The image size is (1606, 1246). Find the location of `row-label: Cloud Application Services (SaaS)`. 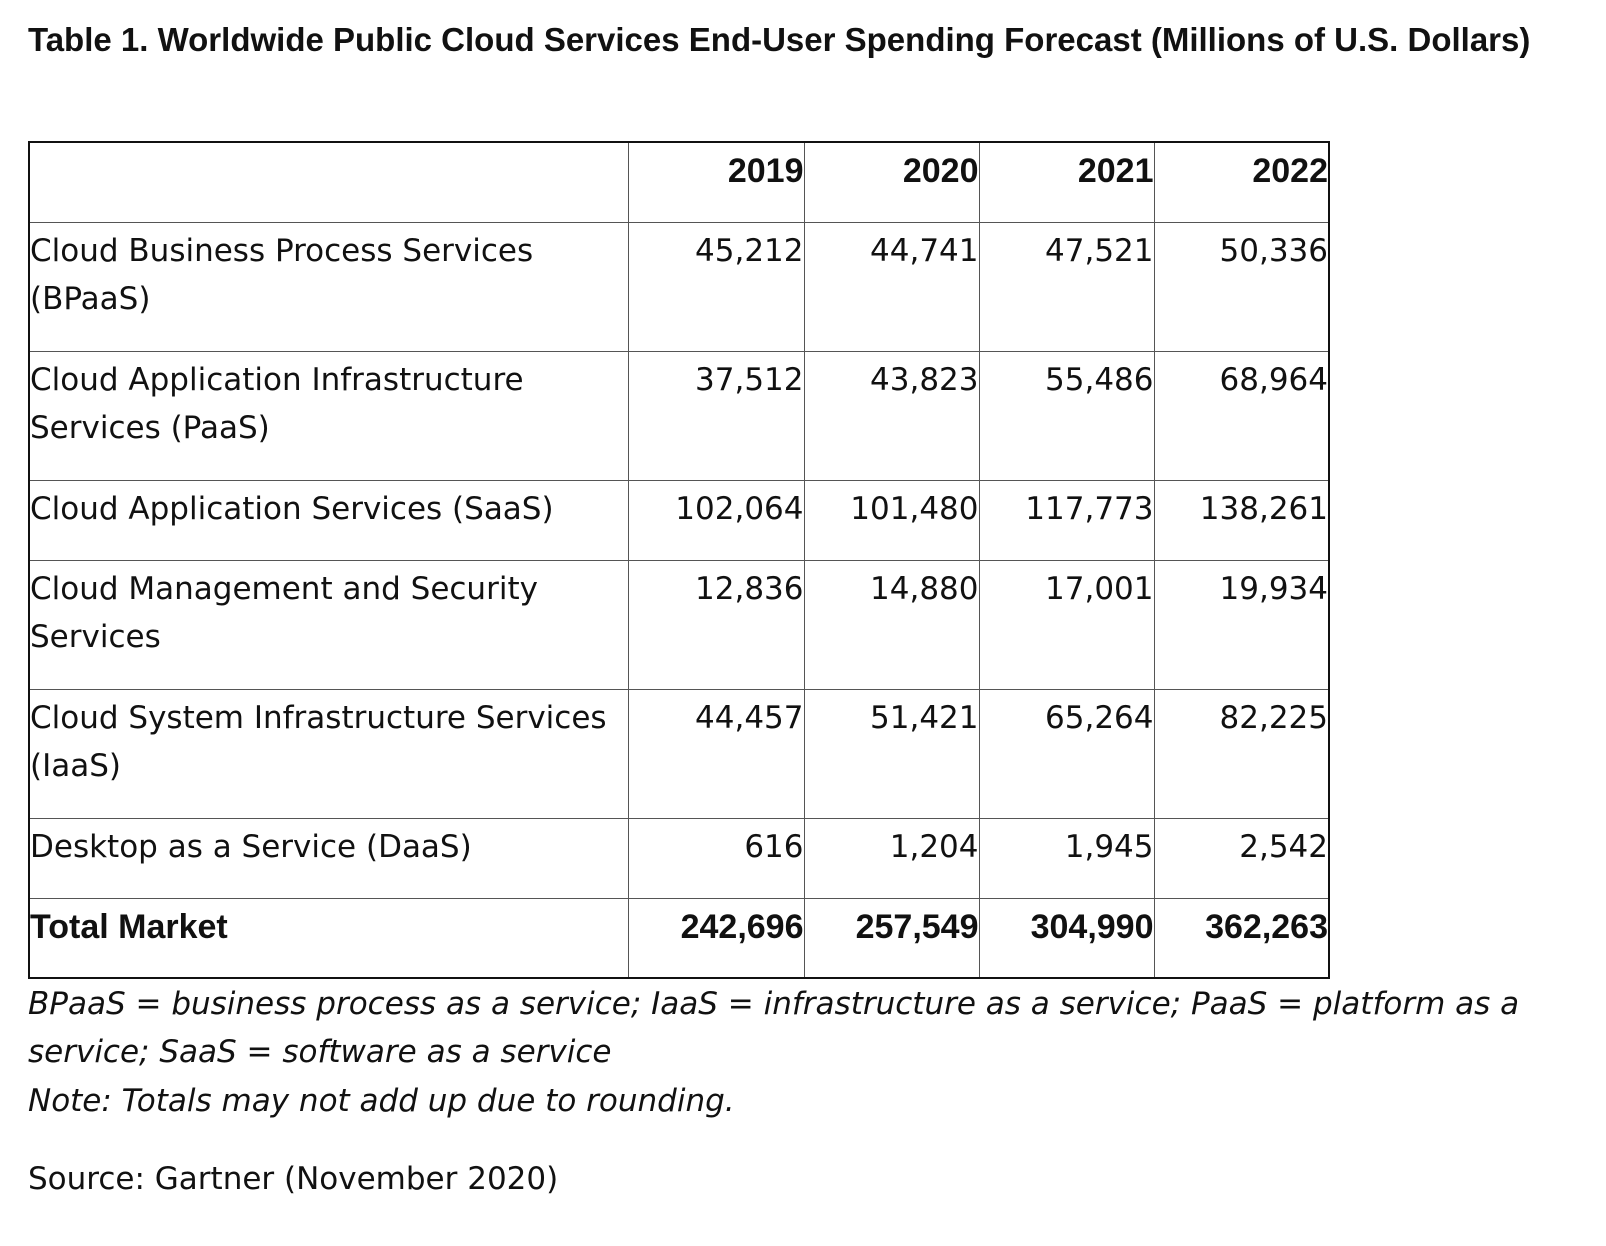

row-label: Cloud Application Services (SaaS) is located at coordinates (328, 520).